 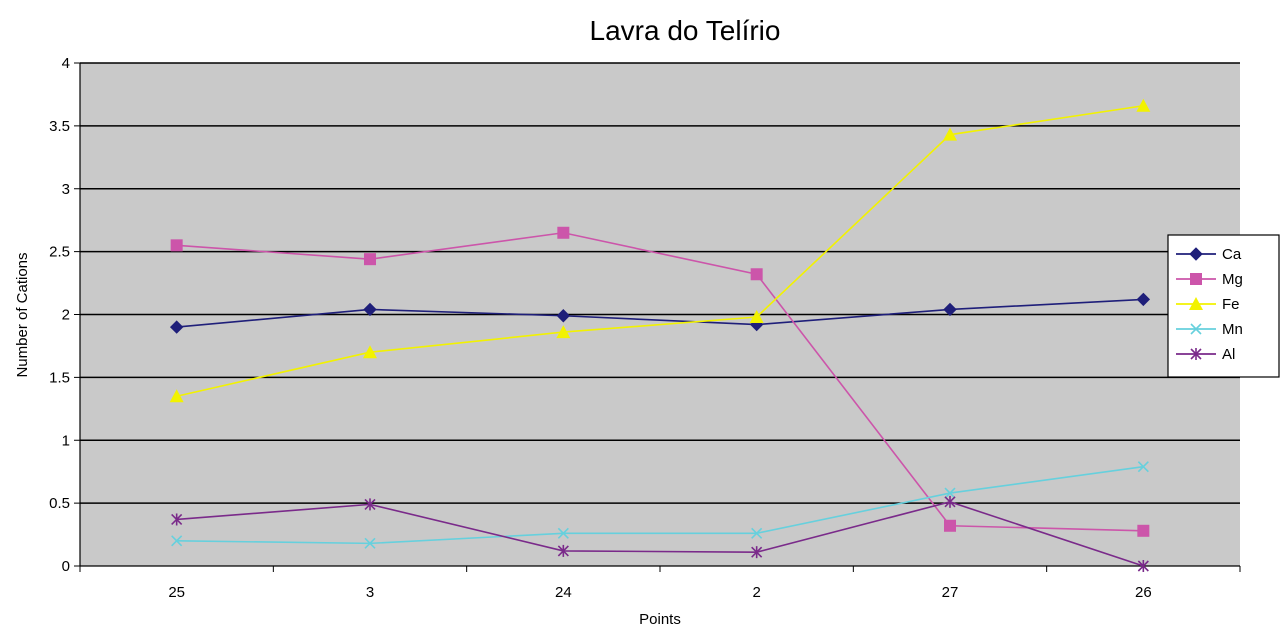 I want to click on y-tick-label: 2, so click(x=66, y=315).